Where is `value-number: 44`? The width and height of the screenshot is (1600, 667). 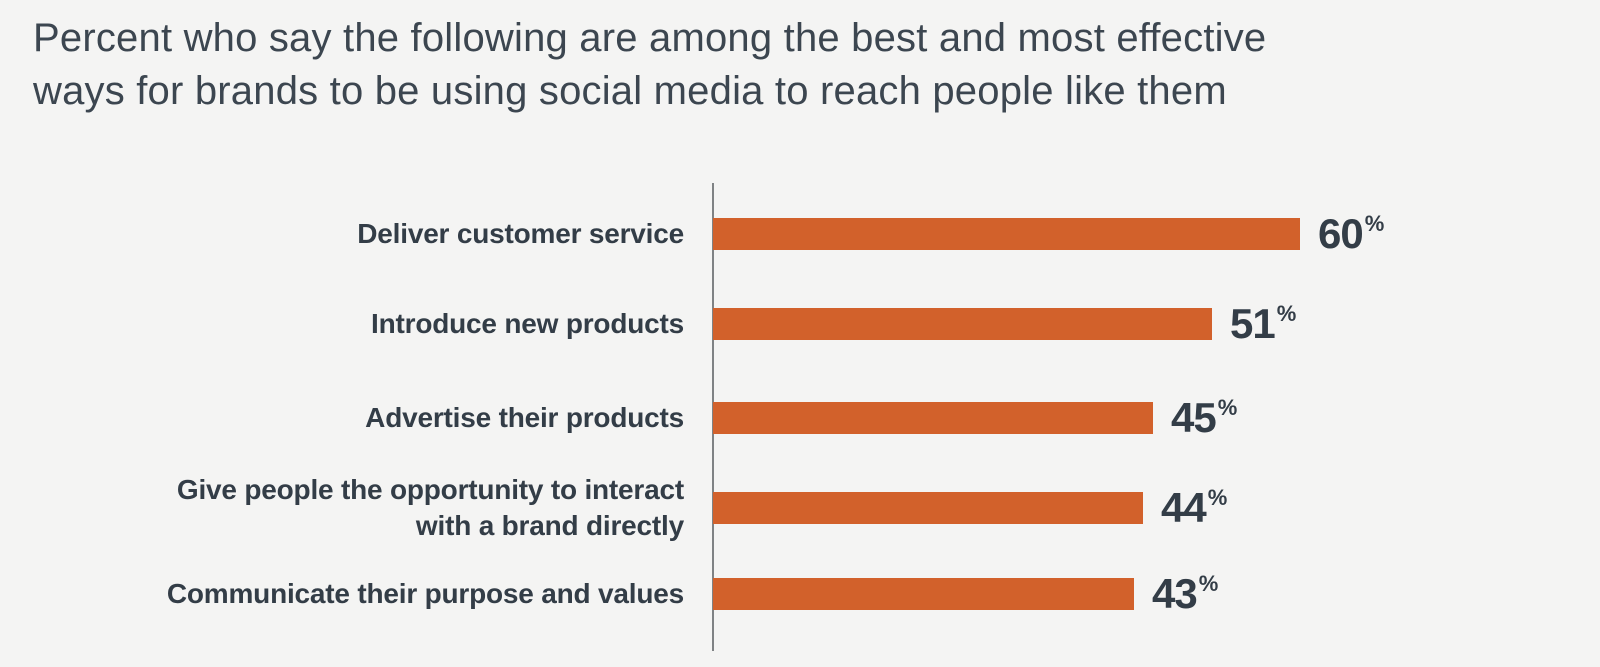 value-number: 44 is located at coordinates (1184, 507).